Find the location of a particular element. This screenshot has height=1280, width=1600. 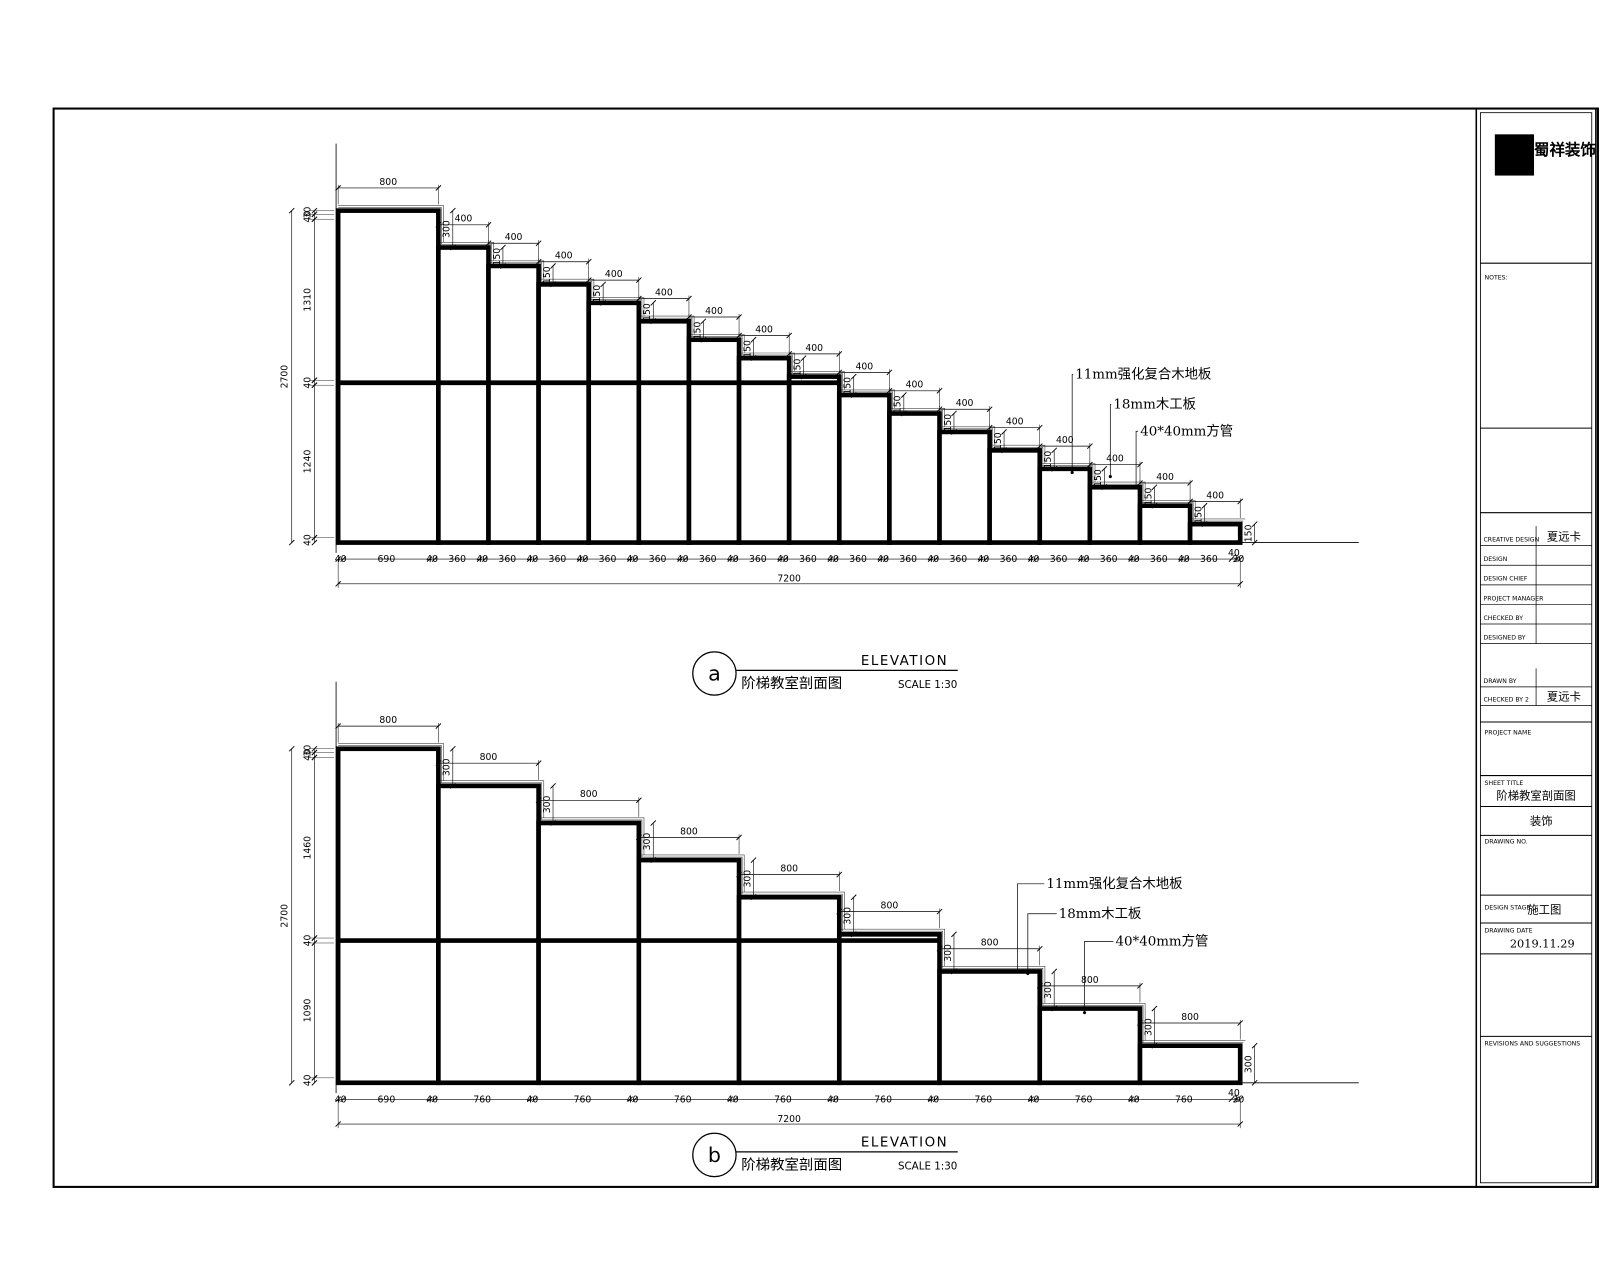

note: 40*40mm方管 is located at coordinates (1186, 431).